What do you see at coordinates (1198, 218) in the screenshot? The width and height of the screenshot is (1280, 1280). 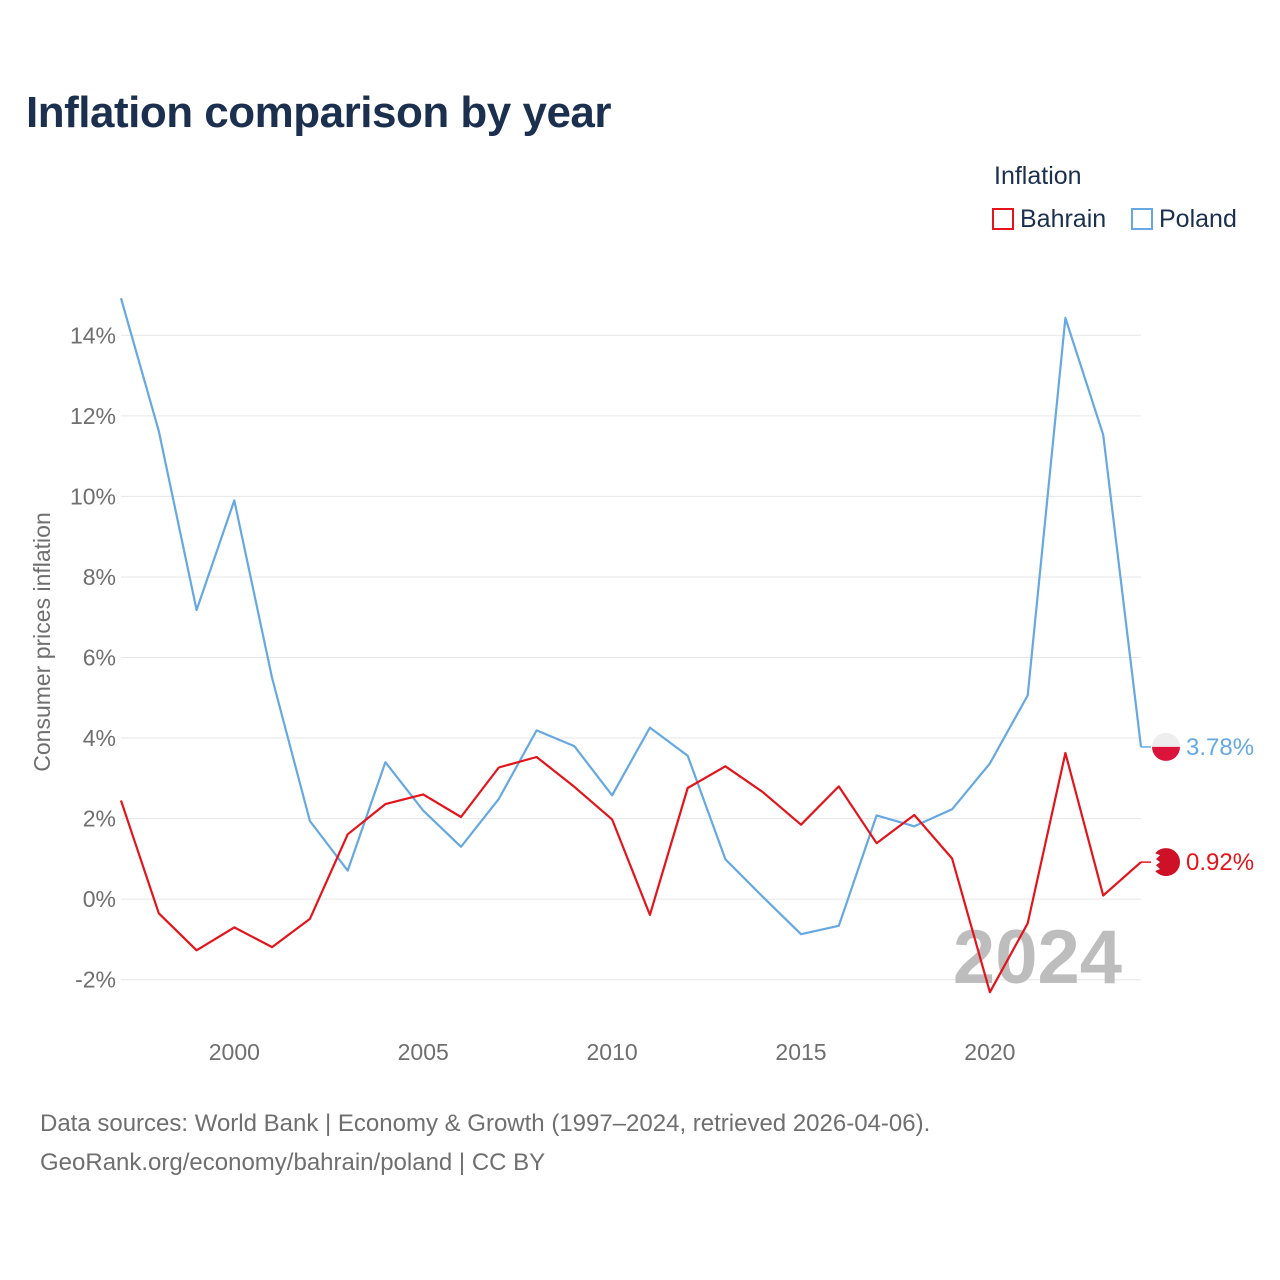 I see `legend-label-poland: Poland` at bounding box center [1198, 218].